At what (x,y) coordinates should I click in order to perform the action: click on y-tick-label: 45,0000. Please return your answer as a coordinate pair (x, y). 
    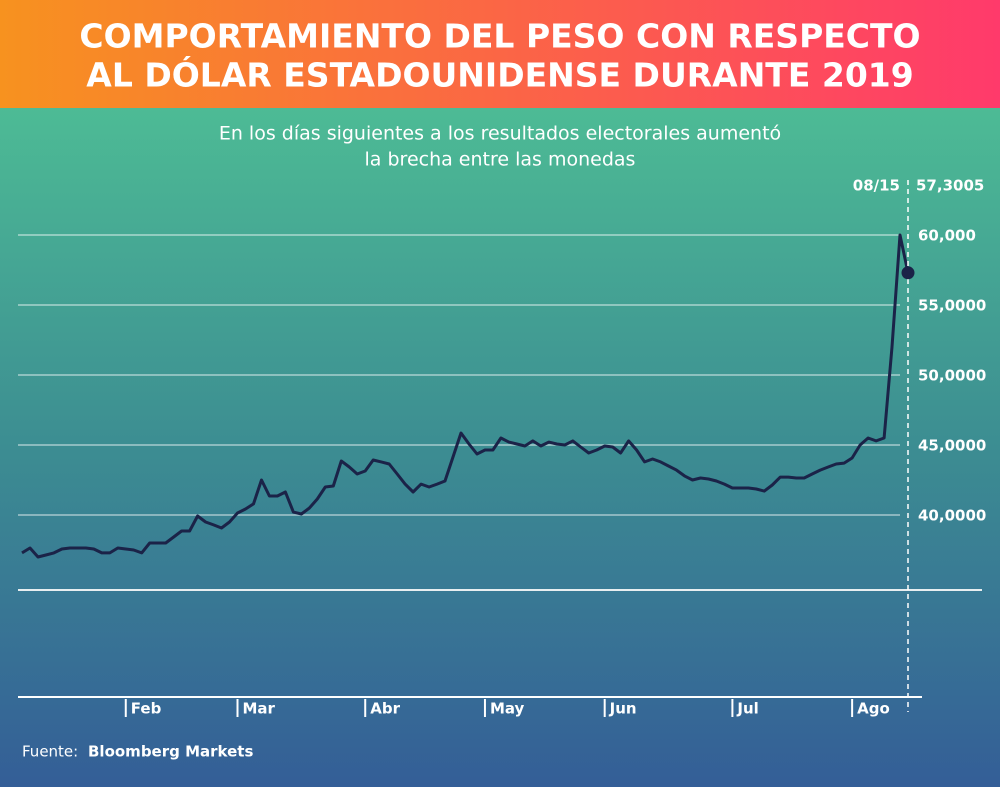
    Looking at the image, I should click on (952, 446).